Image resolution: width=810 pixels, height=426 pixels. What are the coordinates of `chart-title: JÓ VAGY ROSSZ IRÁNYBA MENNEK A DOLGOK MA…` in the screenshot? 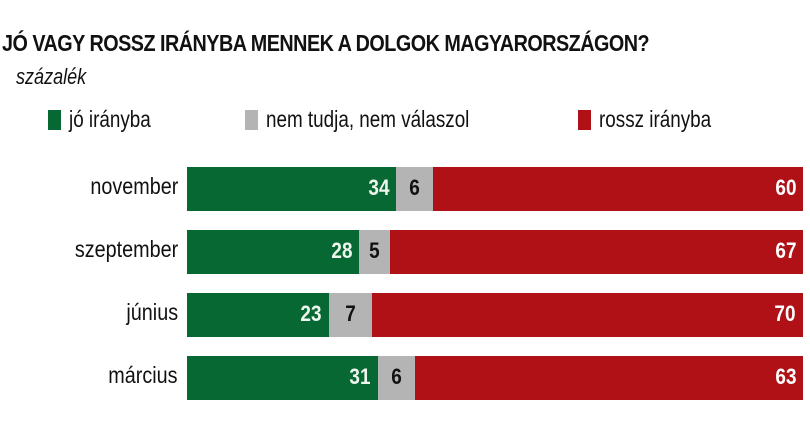 It's located at (326, 43).